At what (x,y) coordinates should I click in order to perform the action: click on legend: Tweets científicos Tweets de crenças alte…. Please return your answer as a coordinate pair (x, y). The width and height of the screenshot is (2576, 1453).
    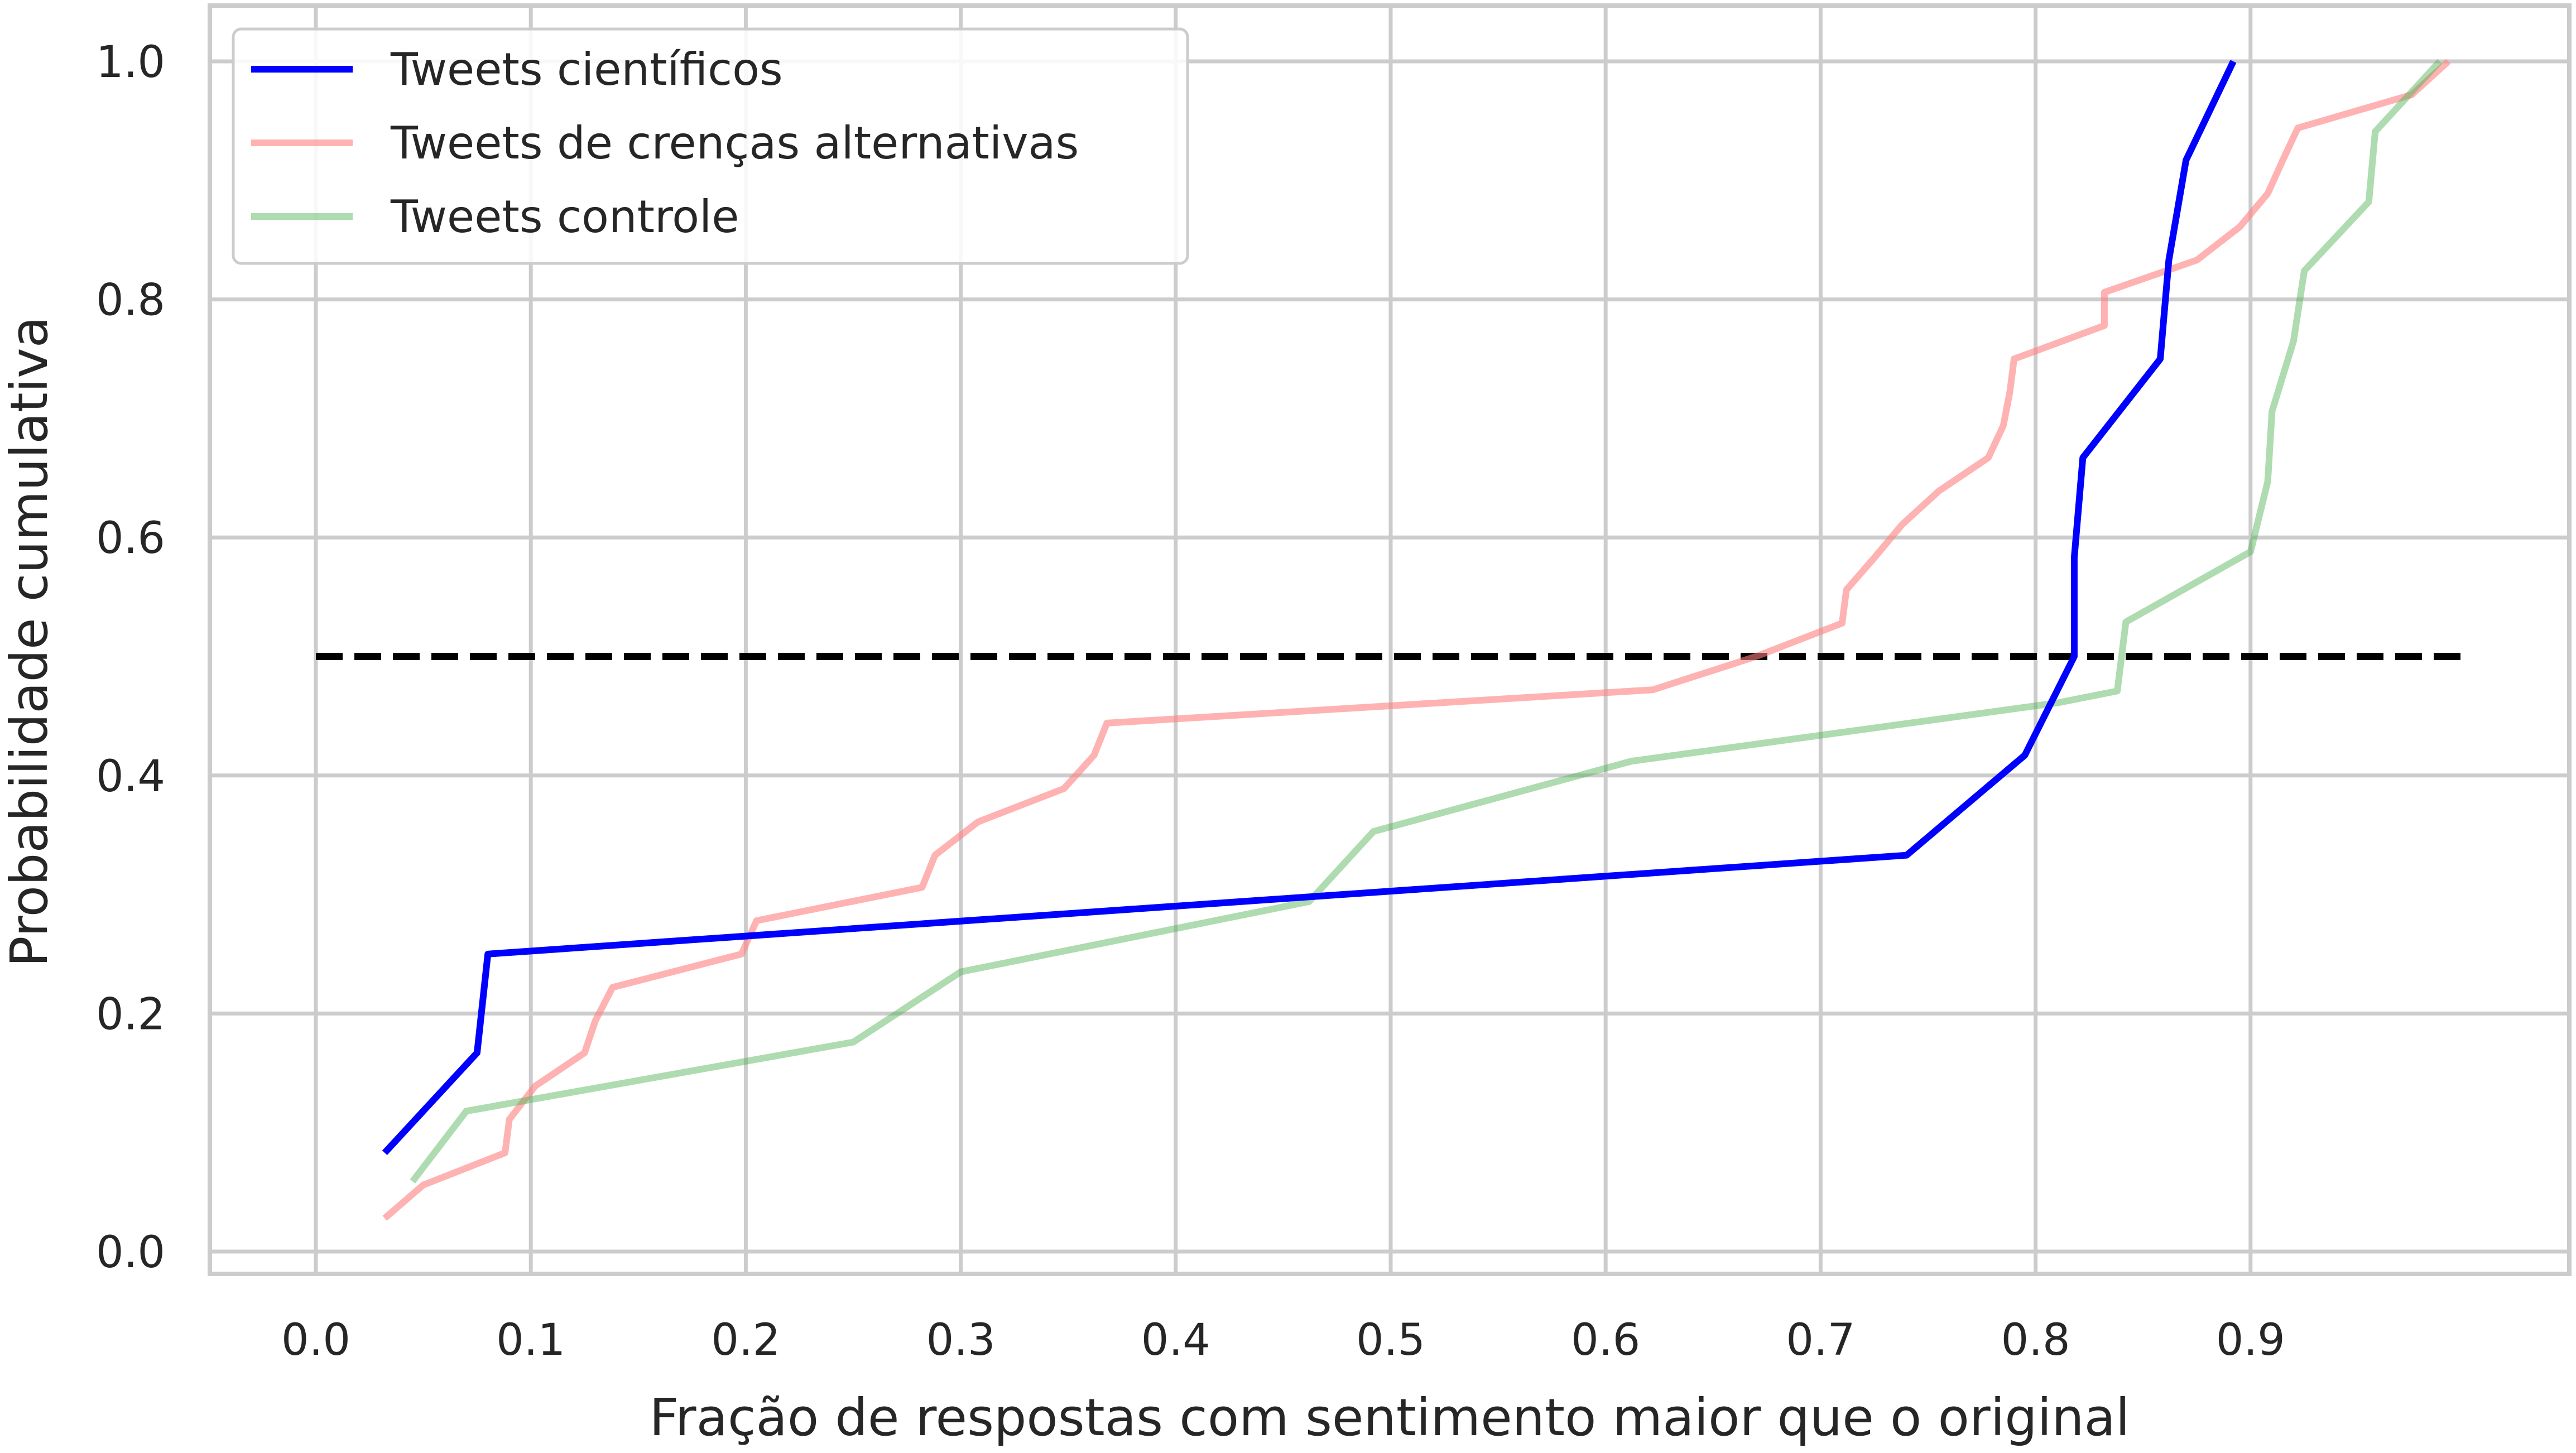
    Looking at the image, I should click on (710, 146).